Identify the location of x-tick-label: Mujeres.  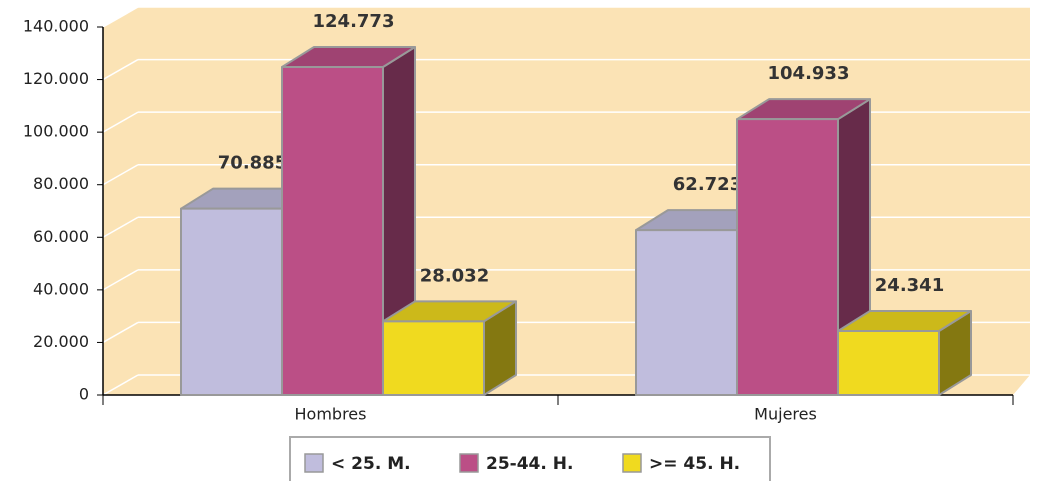
(785, 414).